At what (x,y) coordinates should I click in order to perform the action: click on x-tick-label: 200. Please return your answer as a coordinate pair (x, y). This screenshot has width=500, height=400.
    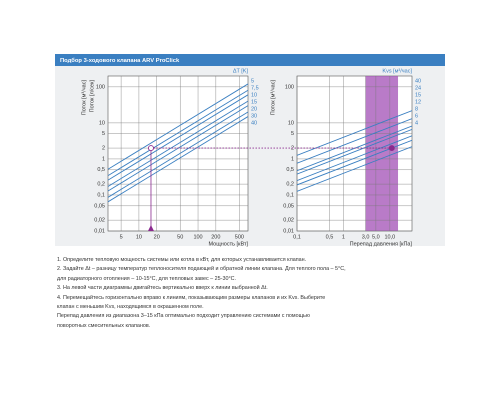
    Looking at the image, I should click on (215, 237).